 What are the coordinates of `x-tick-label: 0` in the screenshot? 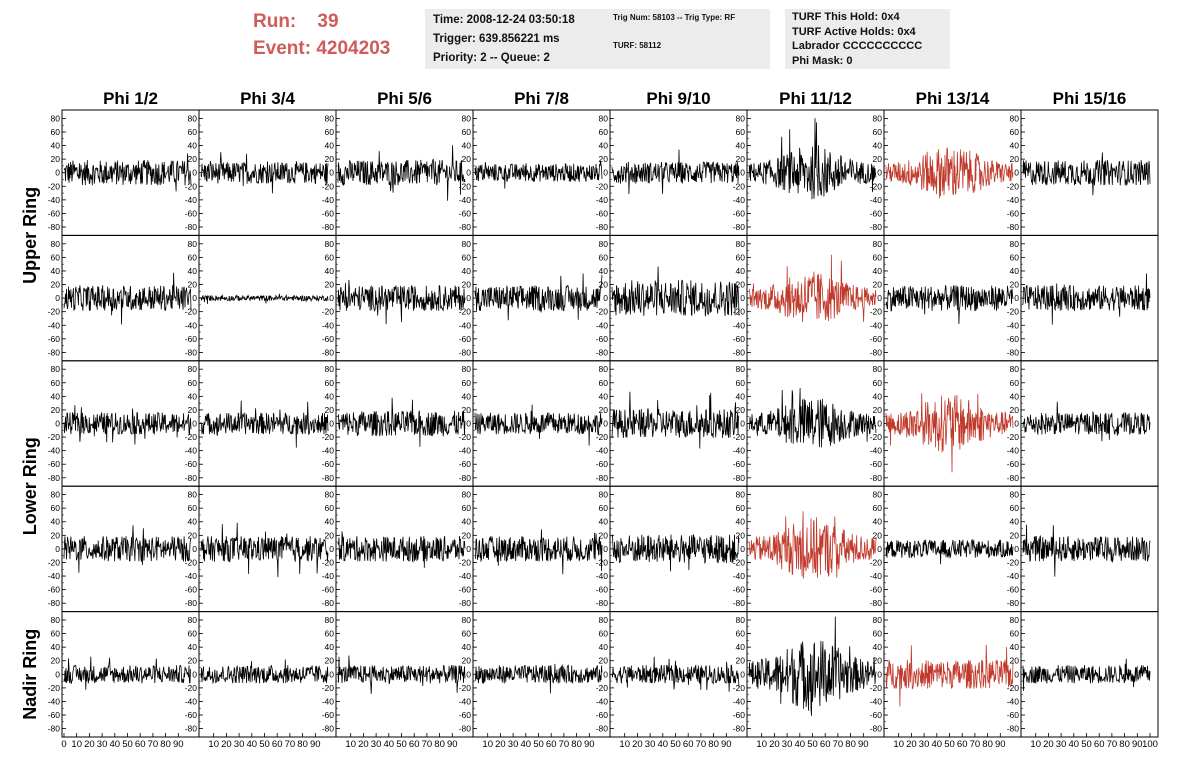 It's located at (63, 744).